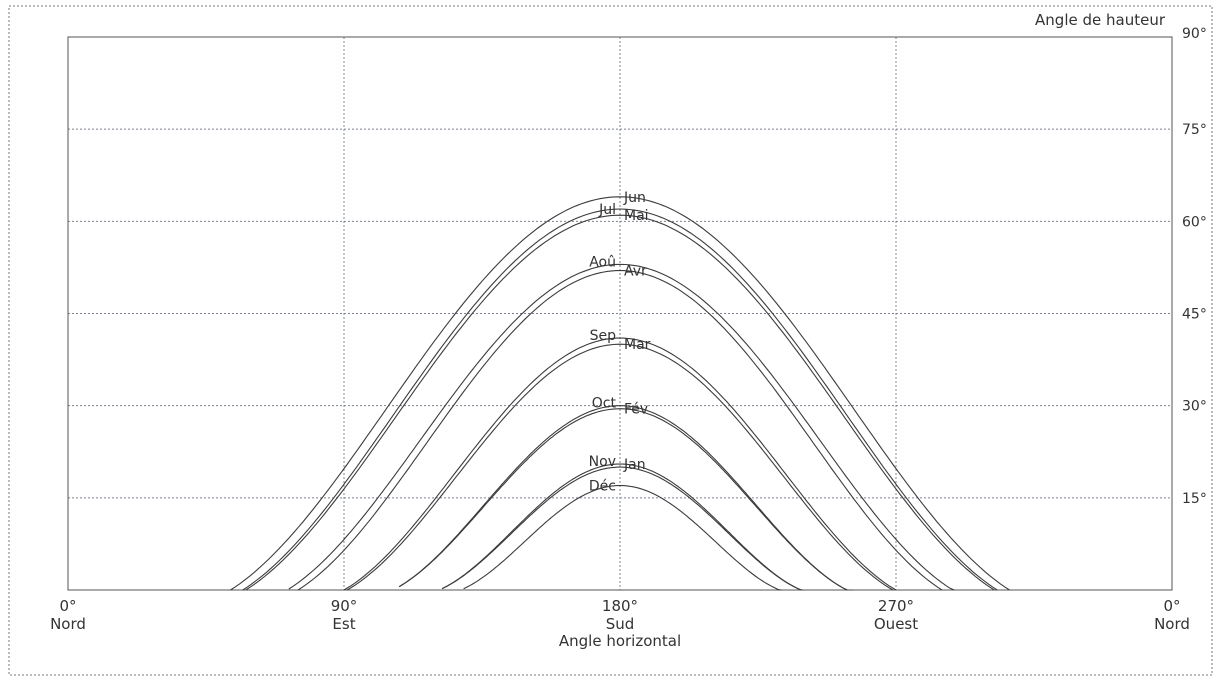 This screenshot has height=683, width=1220. Describe the element at coordinates (602, 262) in the screenshot. I see `label-aou: Aoû` at that location.